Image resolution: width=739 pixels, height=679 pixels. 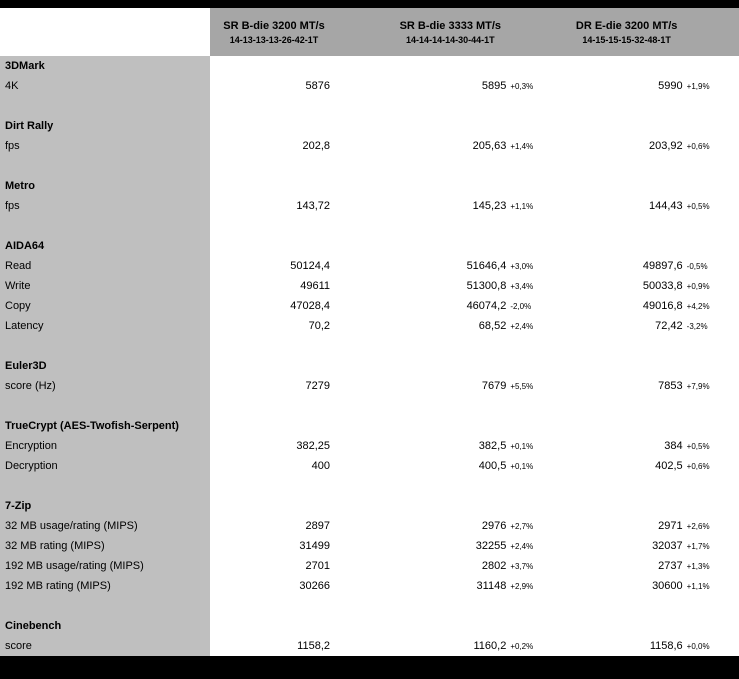 I want to click on column-header-inner: SR B-die 3200 MT/s 14-13-13-13-26-42-1T, so click(x=274, y=32).